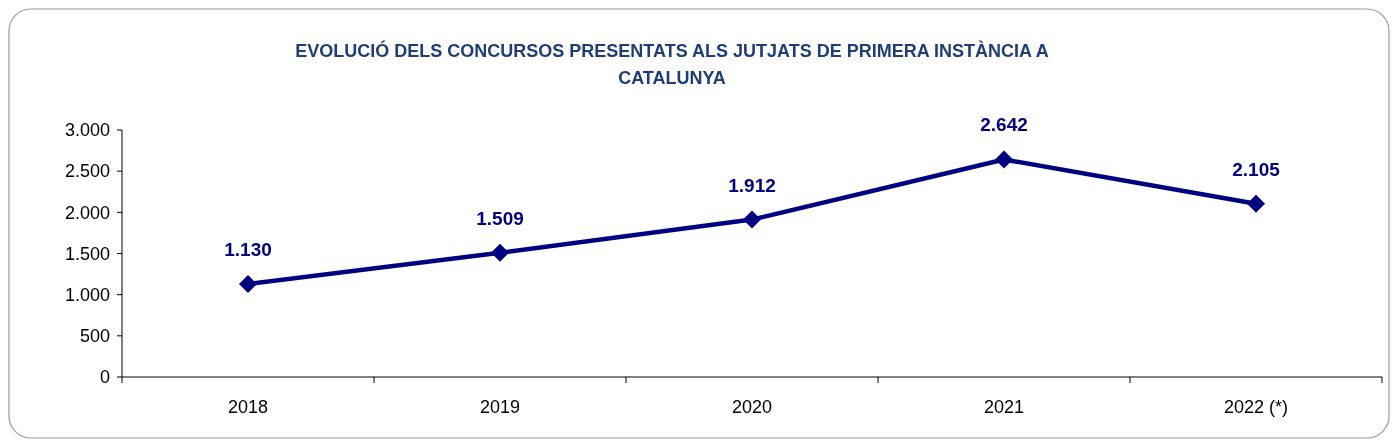 The image size is (1398, 447). What do you see at coordinates (1256, 407) in the screenshot?
I see `x-tick-label: 2022 (*)` at bounding box center [1256, 407].